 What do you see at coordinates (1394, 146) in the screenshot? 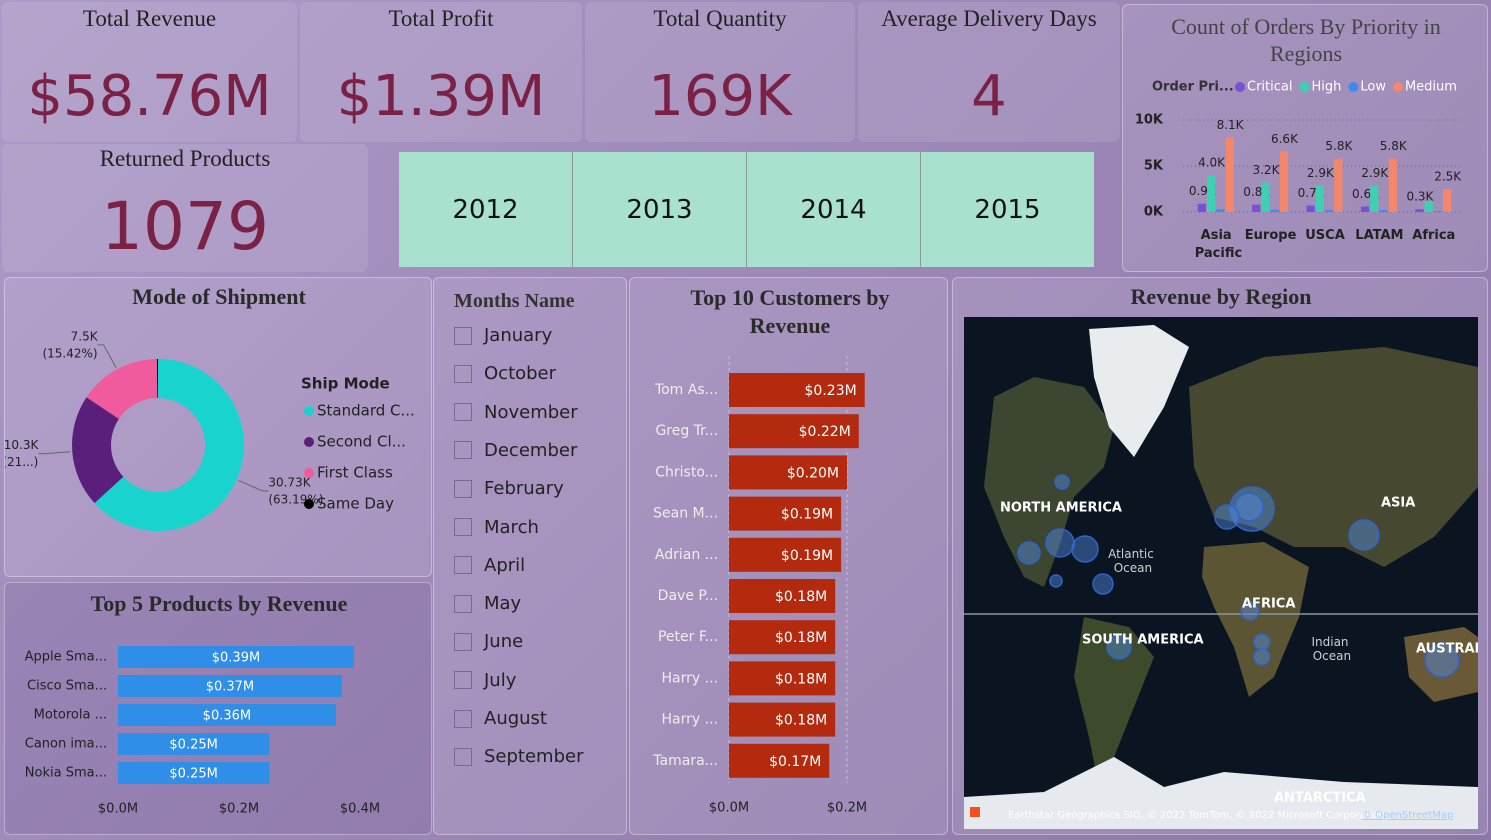
I see `data-label: 5.8K` at bounding box center [1394, 146].